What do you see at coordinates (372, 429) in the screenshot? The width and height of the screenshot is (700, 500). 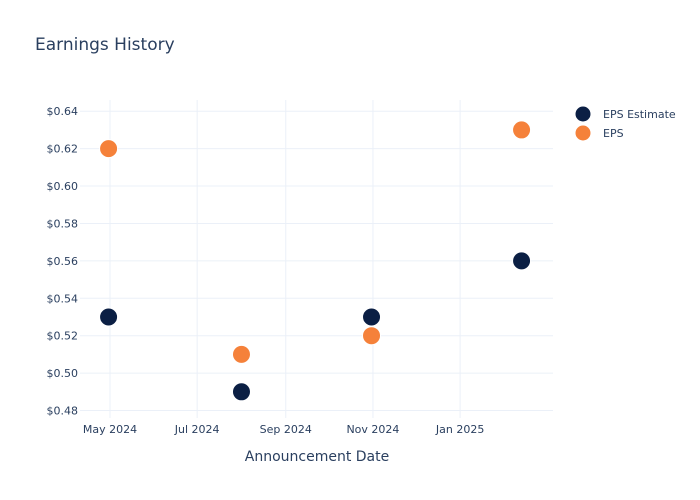 I see `x-tick-label: Nov 2024` at bounding box center [372, 429].